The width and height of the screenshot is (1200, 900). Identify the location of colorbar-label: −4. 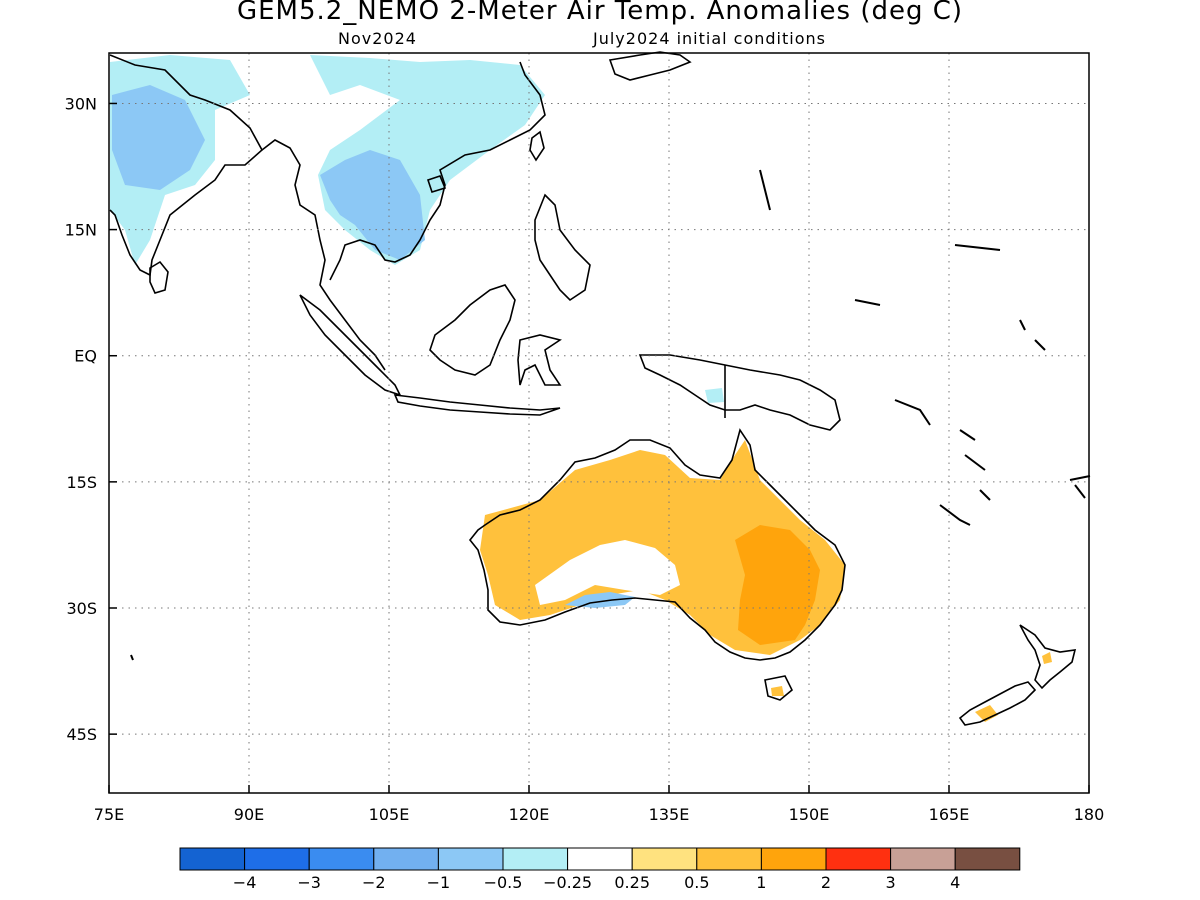
(245, 882).